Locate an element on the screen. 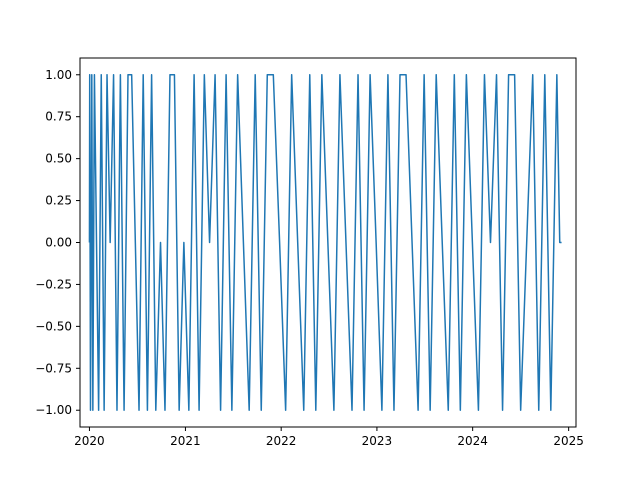  y-tick-label: 0.25 is located at coordinates (58, 201).